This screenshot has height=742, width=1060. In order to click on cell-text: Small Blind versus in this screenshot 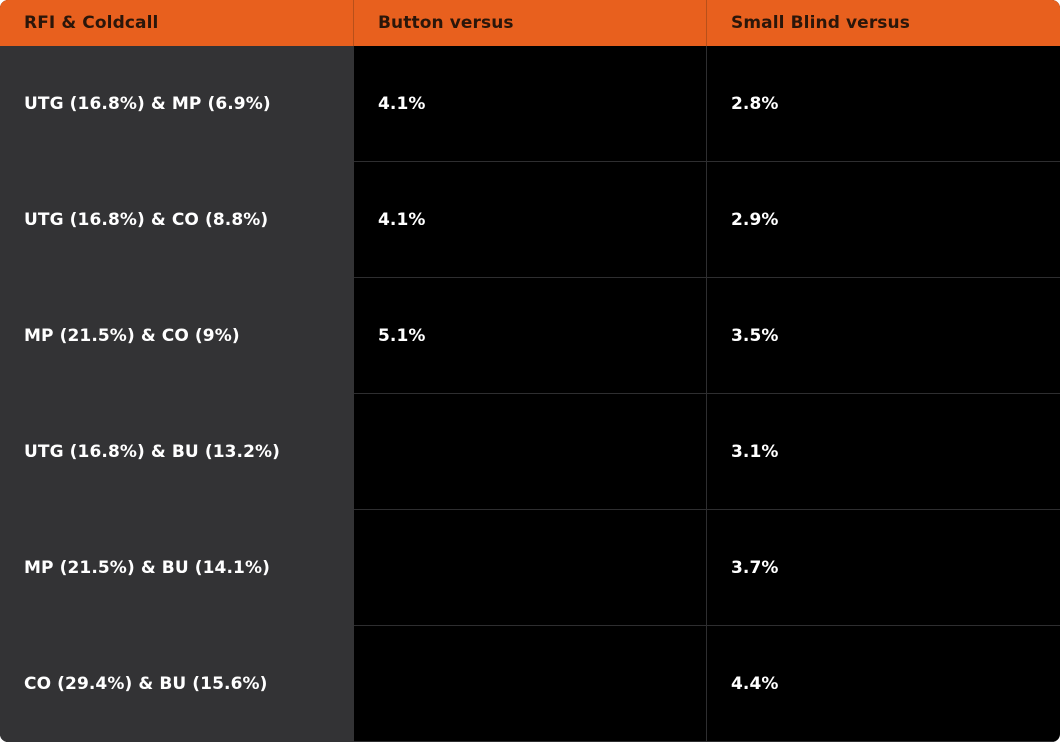, I will do `click(820, 23)`.